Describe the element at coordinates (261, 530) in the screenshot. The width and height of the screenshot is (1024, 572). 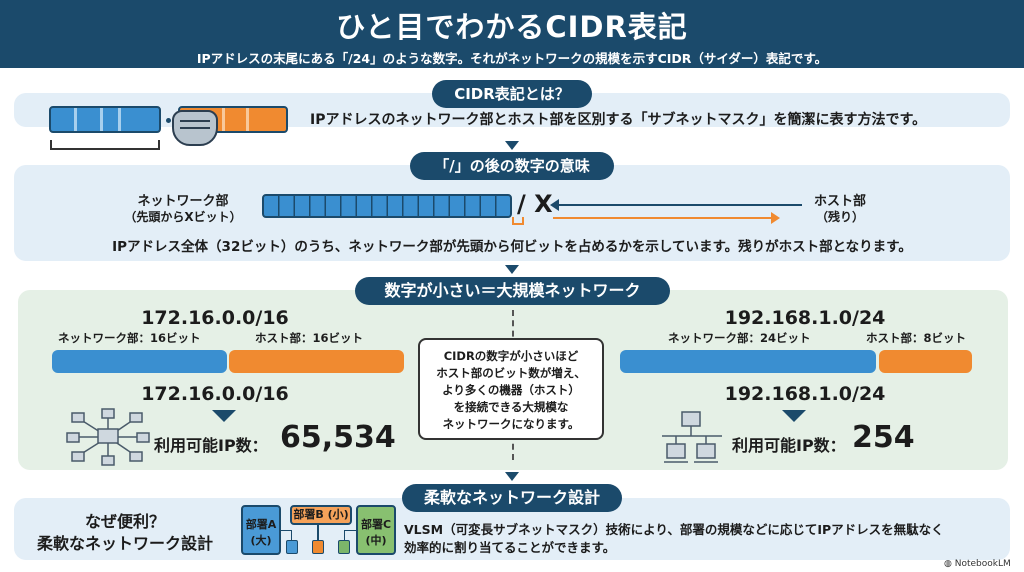
I see `dept-a-block: 部署A (大)` at that location.